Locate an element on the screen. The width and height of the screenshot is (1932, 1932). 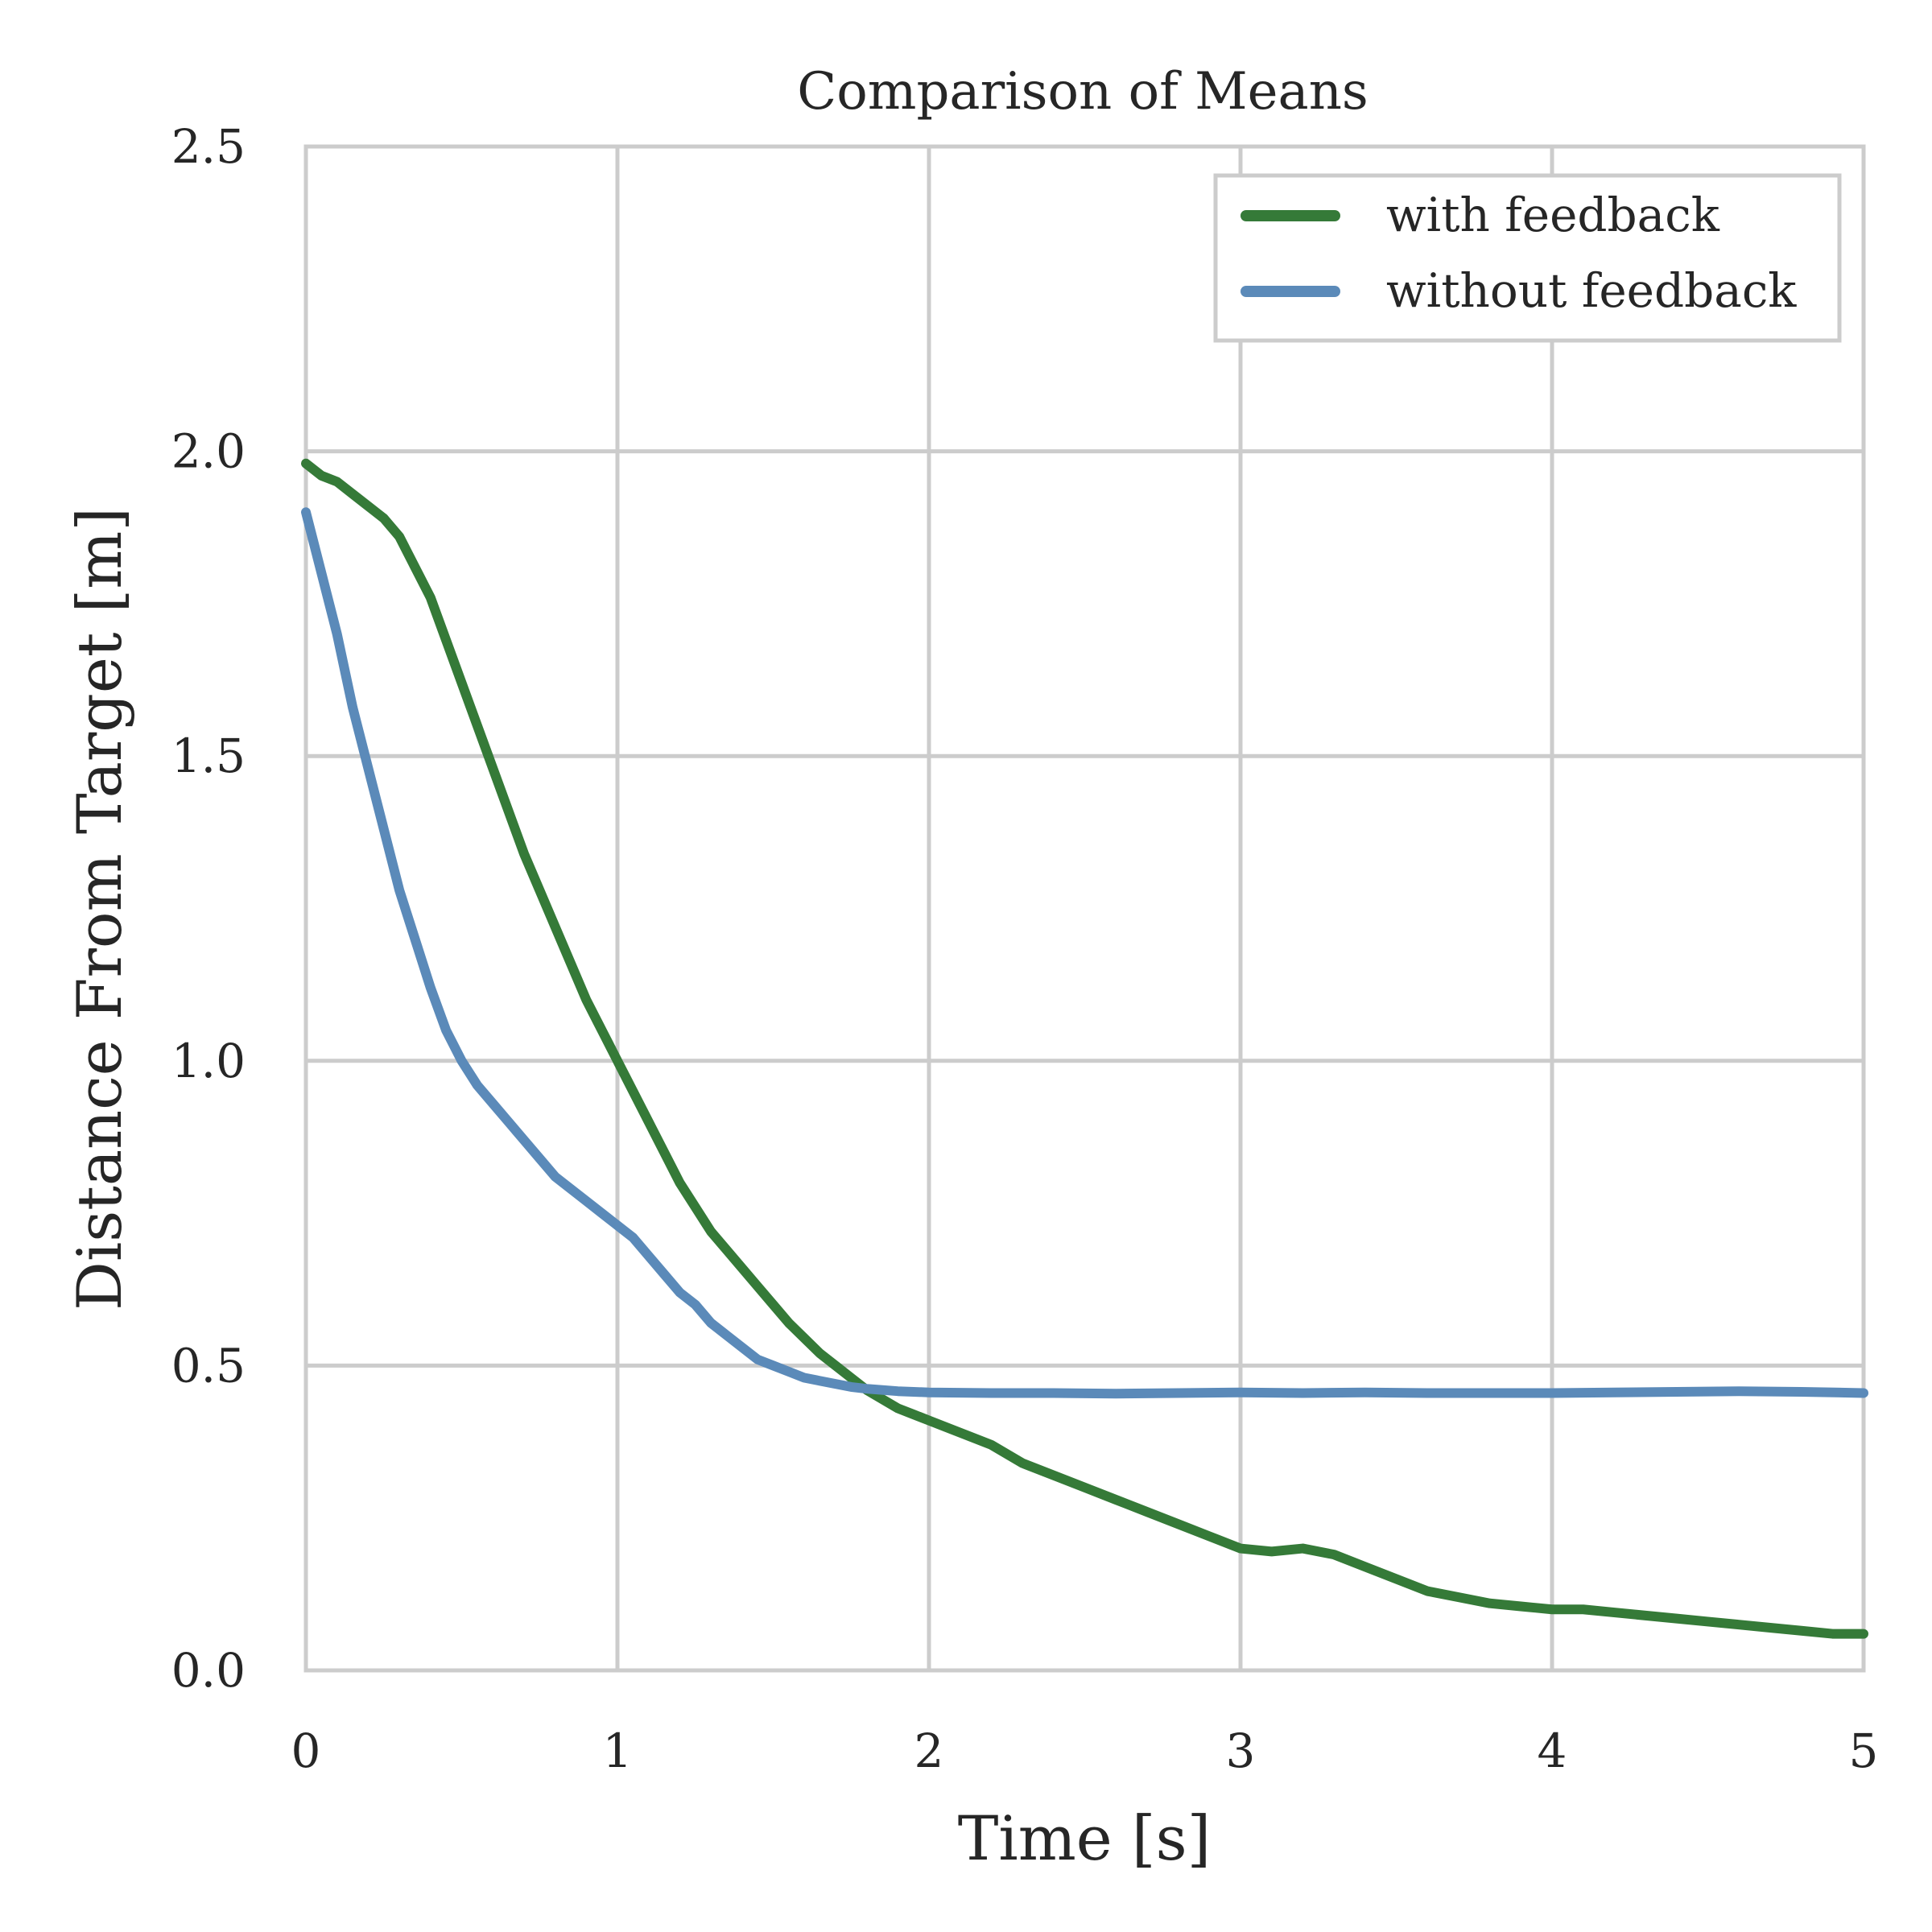
legend-label-without-feedback: without feedback is located at coordinates (1591, 290).